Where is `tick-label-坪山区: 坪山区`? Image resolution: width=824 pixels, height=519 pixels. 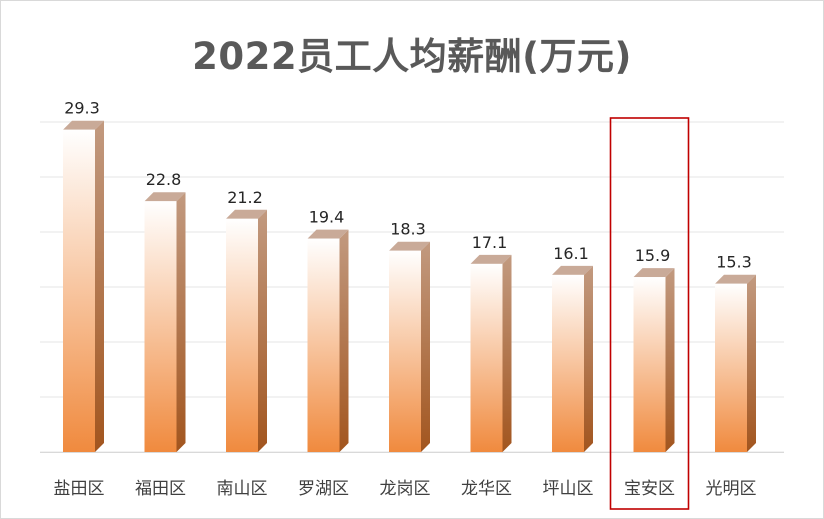
tick-label-坪山区: 坪山区 is located at coordinates (568, 489).